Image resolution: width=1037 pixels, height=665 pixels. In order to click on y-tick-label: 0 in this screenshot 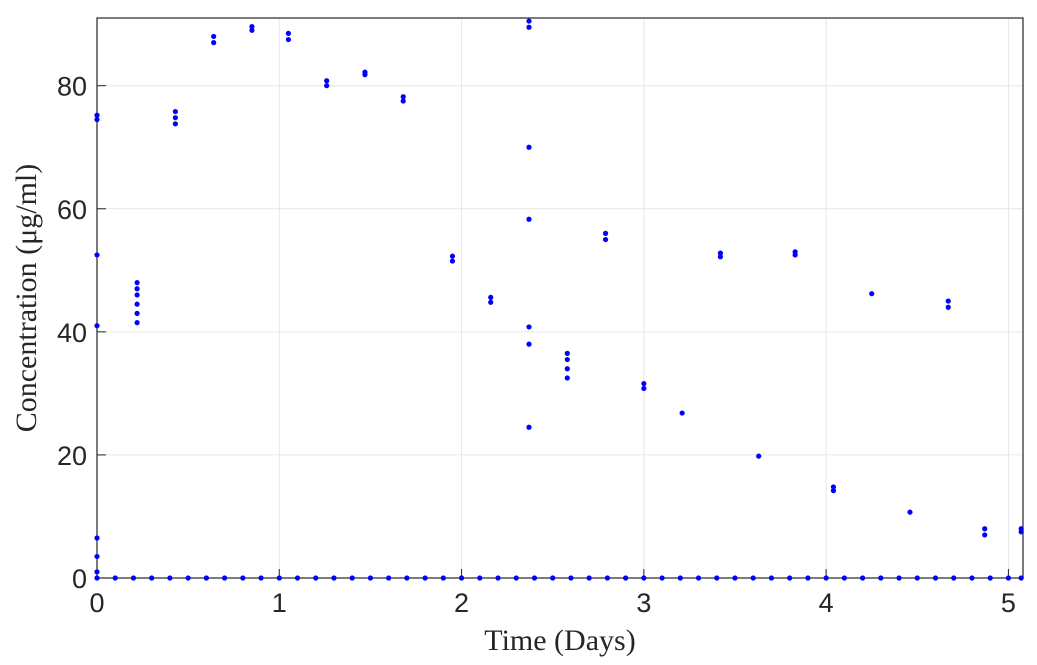, I will do `click(79, 579)`.